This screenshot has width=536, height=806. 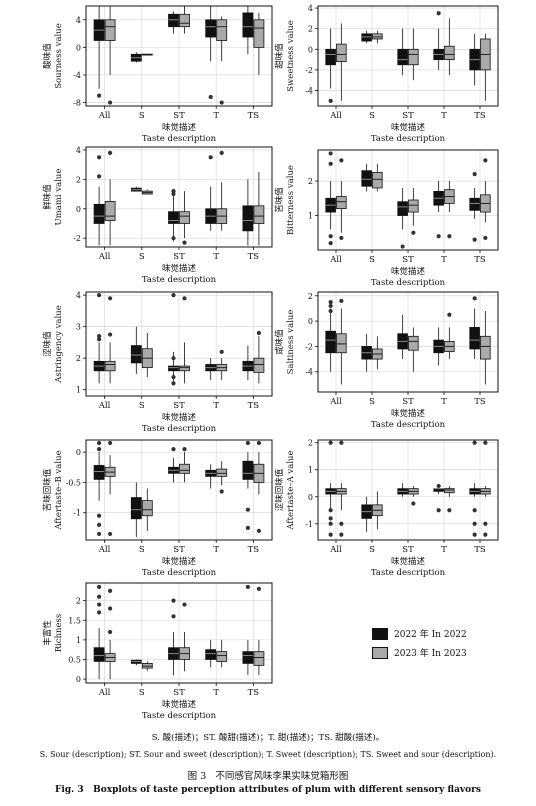 I want to click on y-tick-label: 2, so click(x=310, y=29).